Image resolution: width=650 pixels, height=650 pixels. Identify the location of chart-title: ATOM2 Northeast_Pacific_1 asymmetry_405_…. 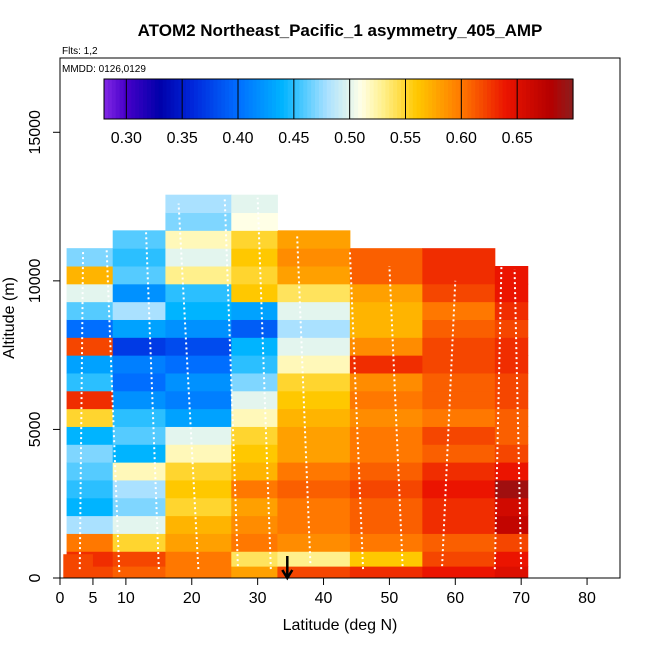
(340, 30).